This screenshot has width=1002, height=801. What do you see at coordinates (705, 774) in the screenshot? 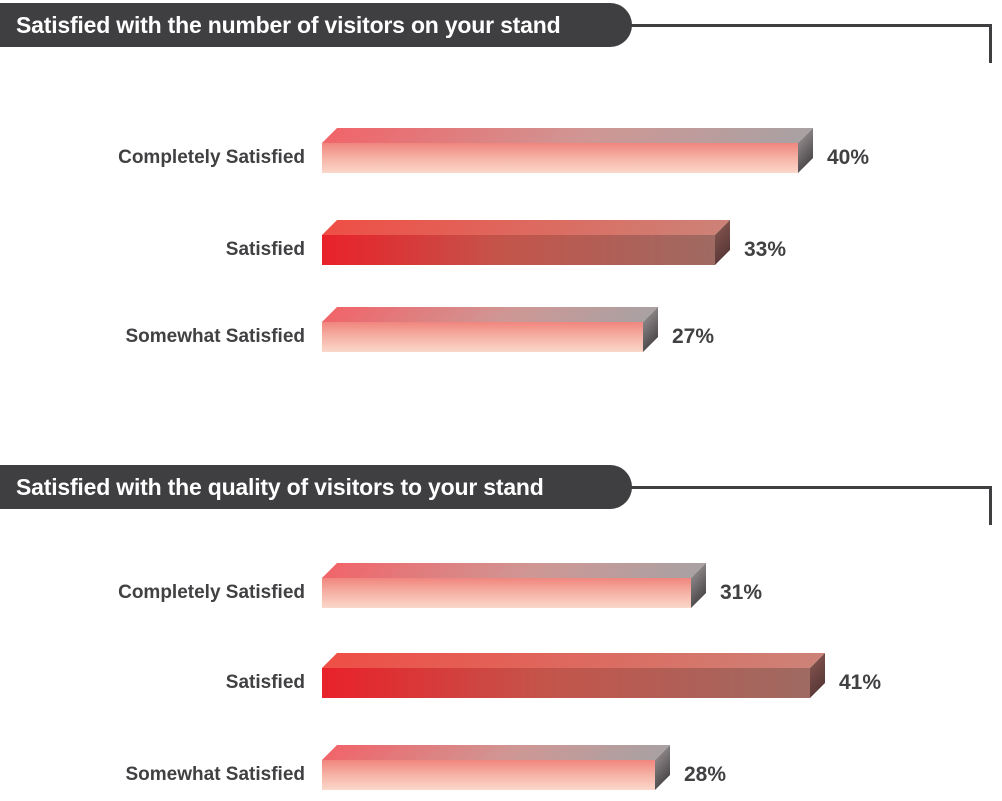
I see `value-label: 28%` at bounding box center [705, 774].